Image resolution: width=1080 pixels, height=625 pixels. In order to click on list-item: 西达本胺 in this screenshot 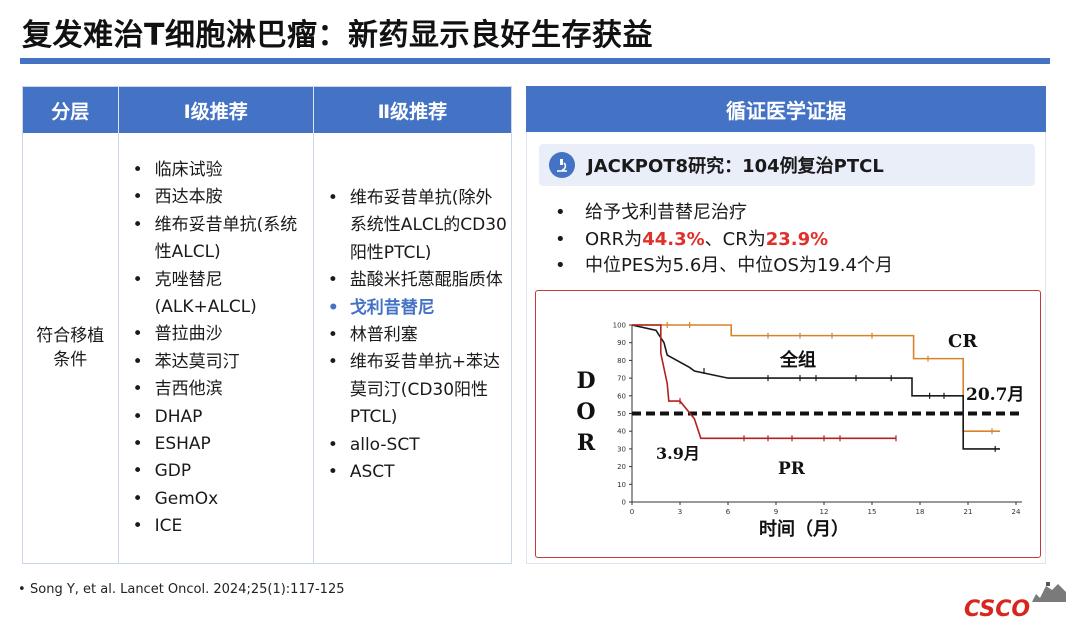, I will do `click(218, 198)`.